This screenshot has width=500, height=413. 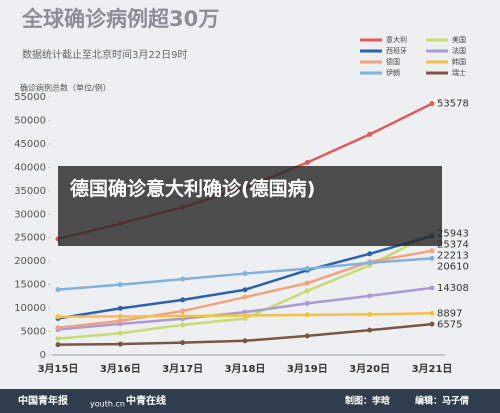 I want to click on footer-logo: 中青在线, so click(x=146, y=400).